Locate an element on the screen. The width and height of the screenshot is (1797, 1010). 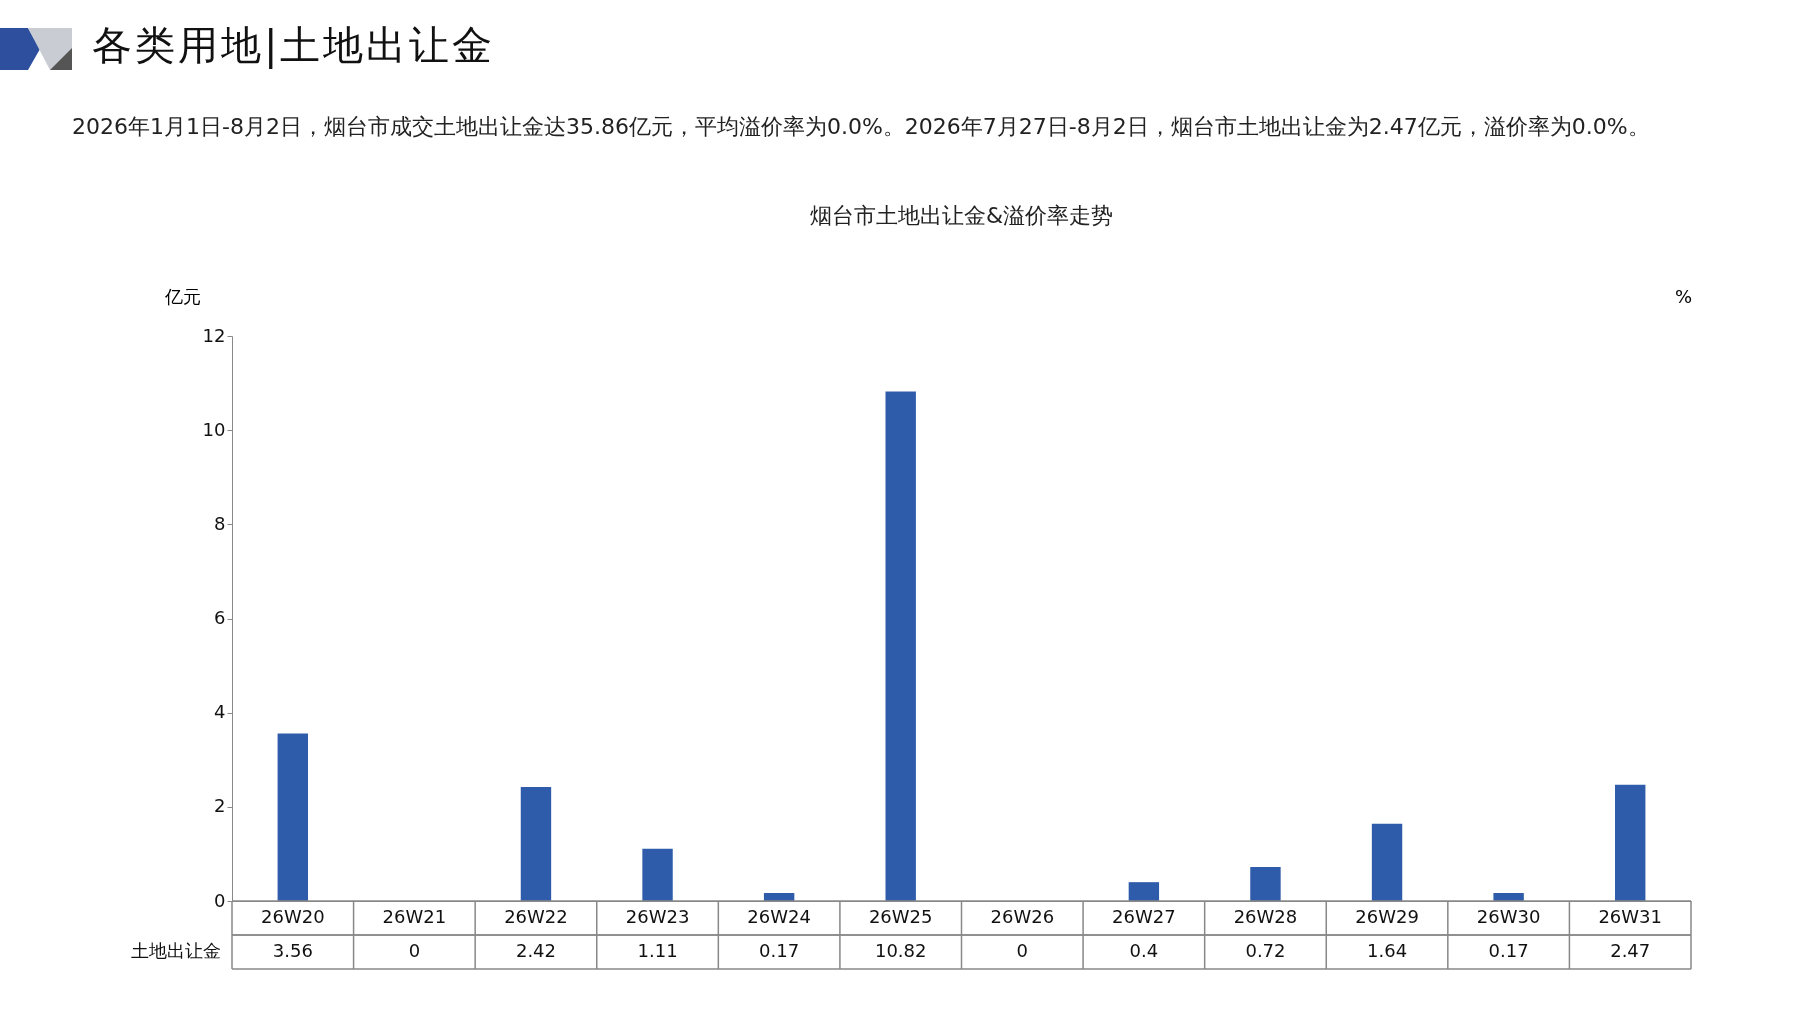
y-tick-label: 8 is located at coordinates (220, 523).